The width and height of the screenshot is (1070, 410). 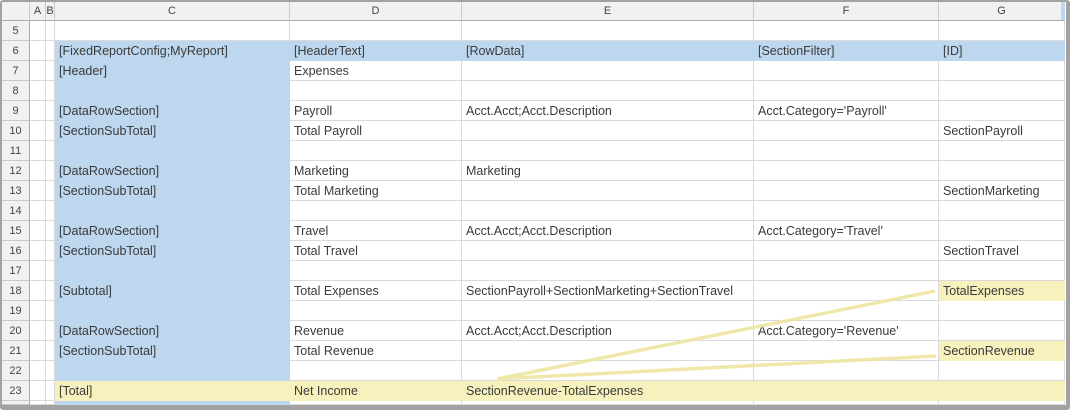 What do you see at coordinates (50, 251) in the screenshot?
I see `cell-B16` at bounding box center [50, 251].